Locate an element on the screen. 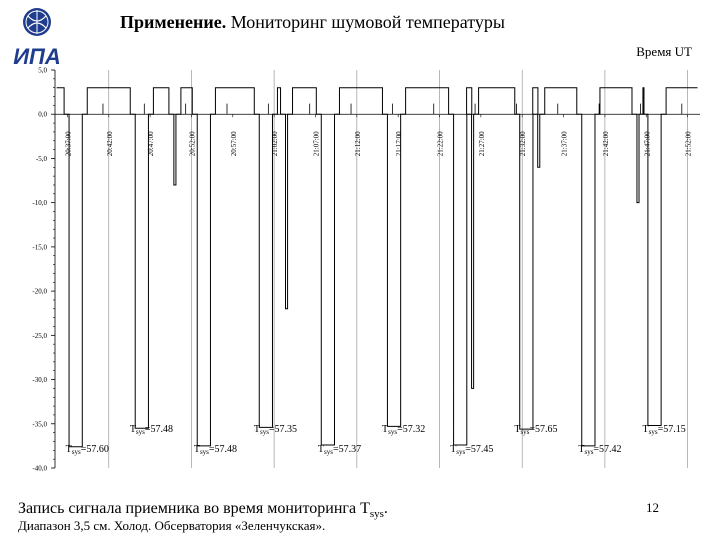  time-tick-label: 20:57:00 is located at coordinates (234, 143).